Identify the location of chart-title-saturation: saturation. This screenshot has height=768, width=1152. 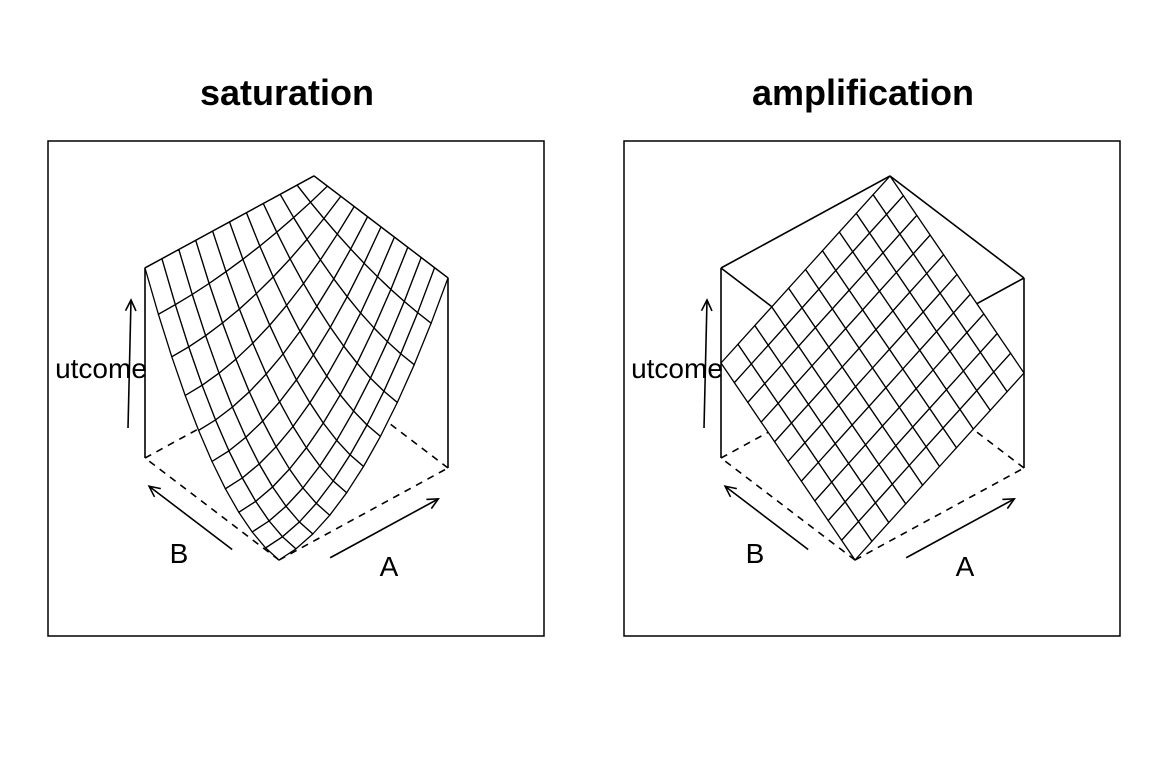
(287, 92).